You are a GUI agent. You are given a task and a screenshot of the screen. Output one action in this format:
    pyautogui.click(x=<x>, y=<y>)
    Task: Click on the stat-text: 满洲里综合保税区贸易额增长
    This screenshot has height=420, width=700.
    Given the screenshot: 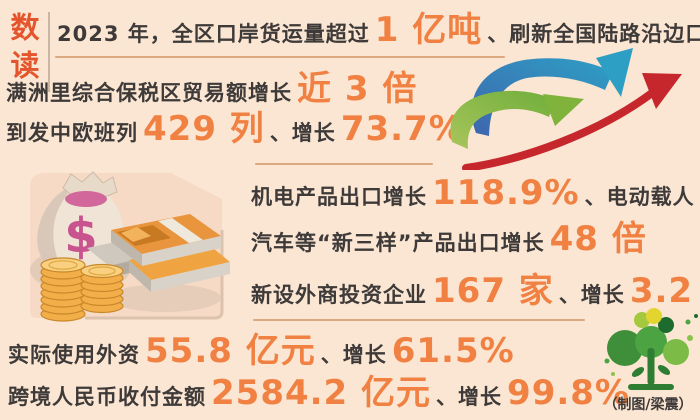 What is the action you would take?
    pyautogui.click(x=149, y=93)
    